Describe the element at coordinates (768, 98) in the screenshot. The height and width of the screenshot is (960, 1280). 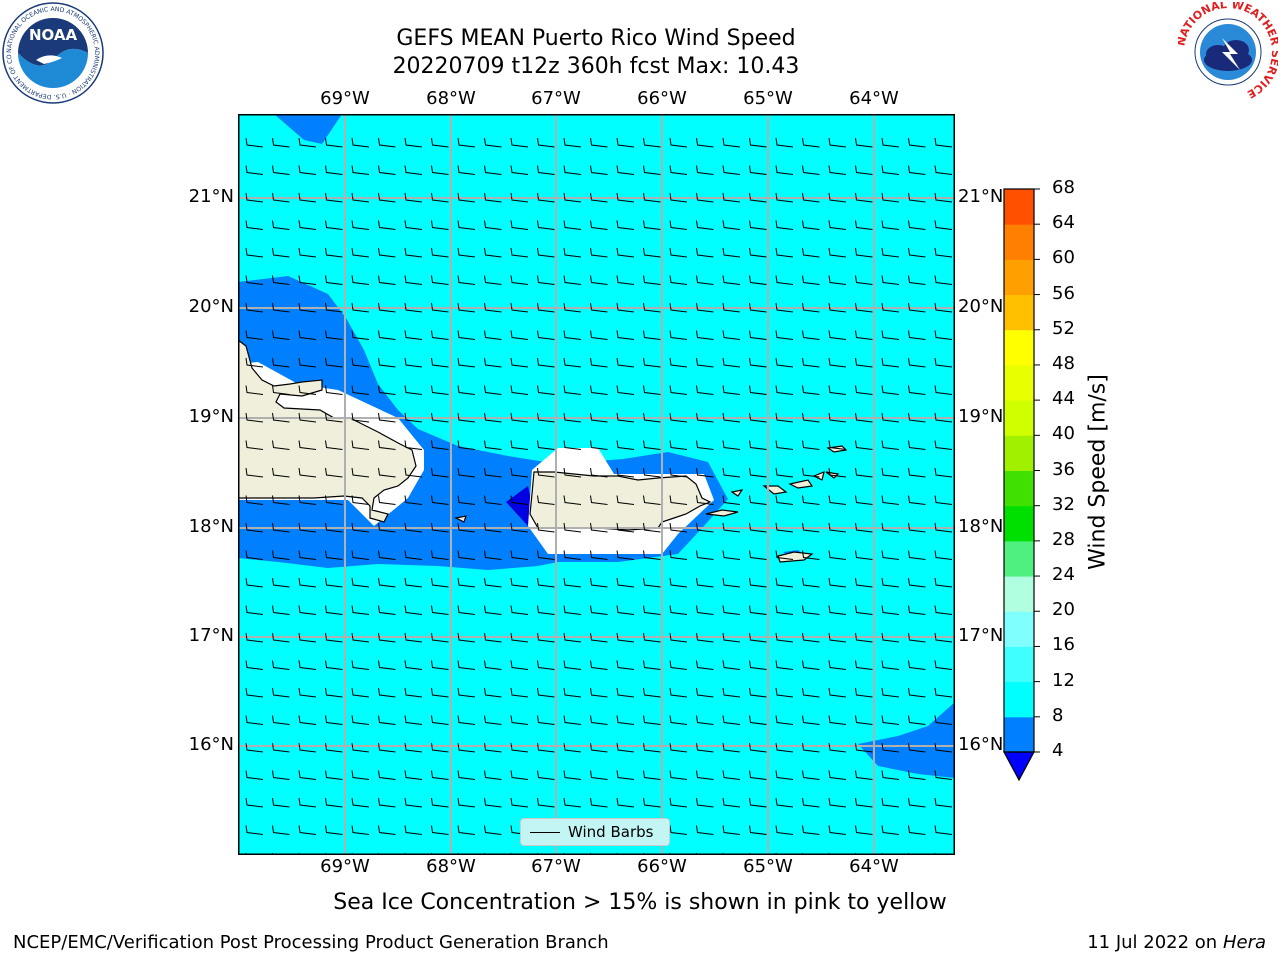
I see `lon-top-label: 65°W` at that location.